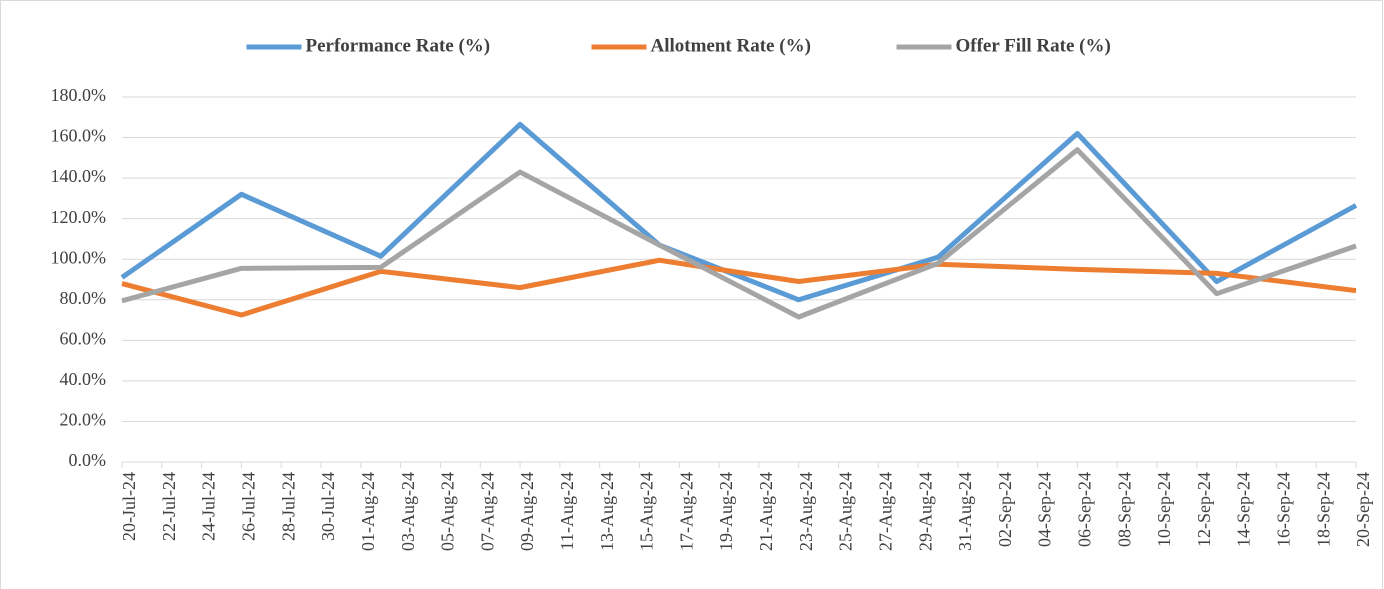  Describe the element at coordinates (83, 298) in the screenshot. I see `y-tick-label: 80.0%` at that location.